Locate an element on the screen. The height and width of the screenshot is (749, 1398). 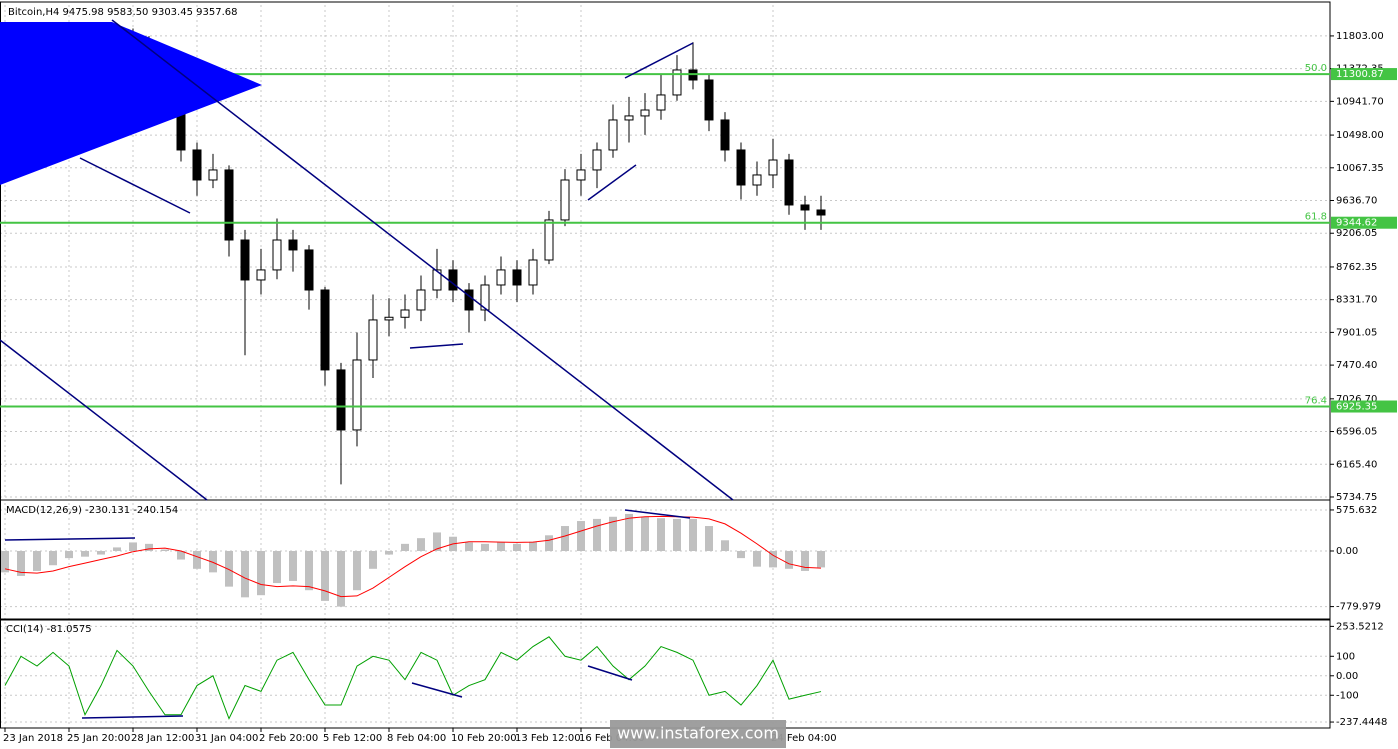
panel-title: MACD(12,26,9) -230.131 -240.154 is located at coordinates (92, 510).